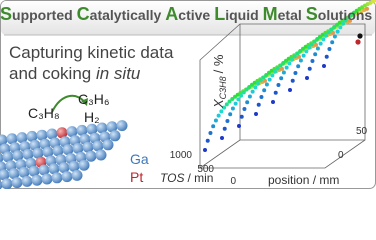 The width and height of the screenshot is (376, 240). Describe the element at coordinates (233, 181) in the screenshot. I see `x-tick: 0` at that location.